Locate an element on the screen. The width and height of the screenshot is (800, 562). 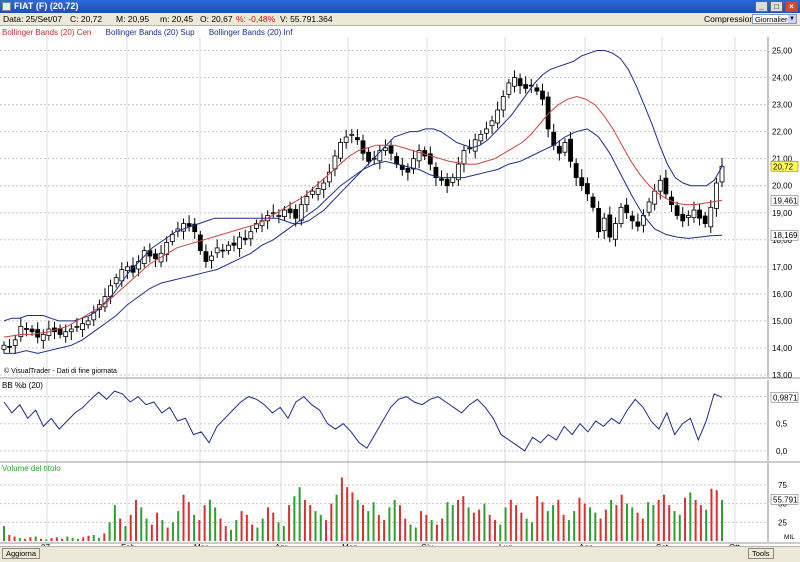
bb-percent-line is located at coordinates (363, 421).